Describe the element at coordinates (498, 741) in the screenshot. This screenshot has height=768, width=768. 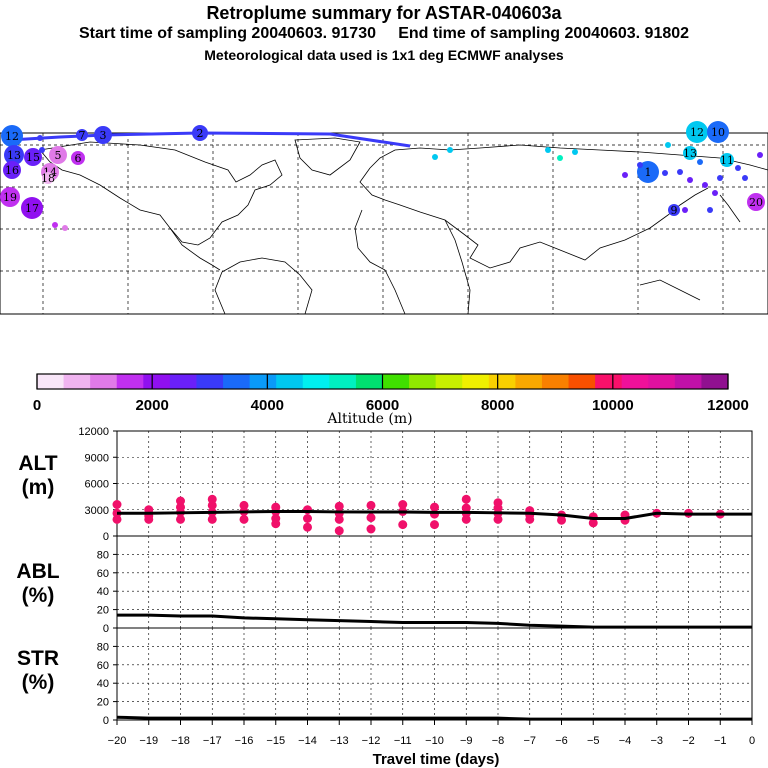
I see `x-tick-label: −8` at that location.